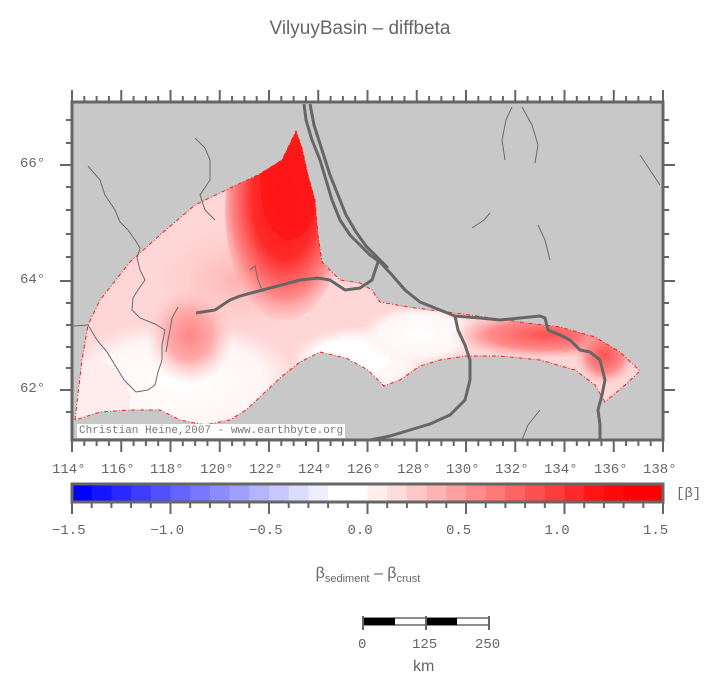 The image size is (720, 695). I want to click on scale-label-250: 250, so click(488, 645).